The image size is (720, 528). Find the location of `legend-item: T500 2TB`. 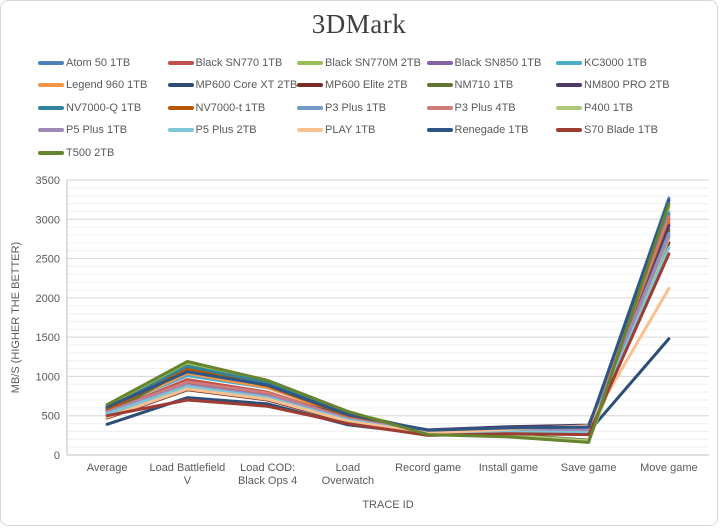

legend-item: T500 2TB is located at coordinates (76, 153).